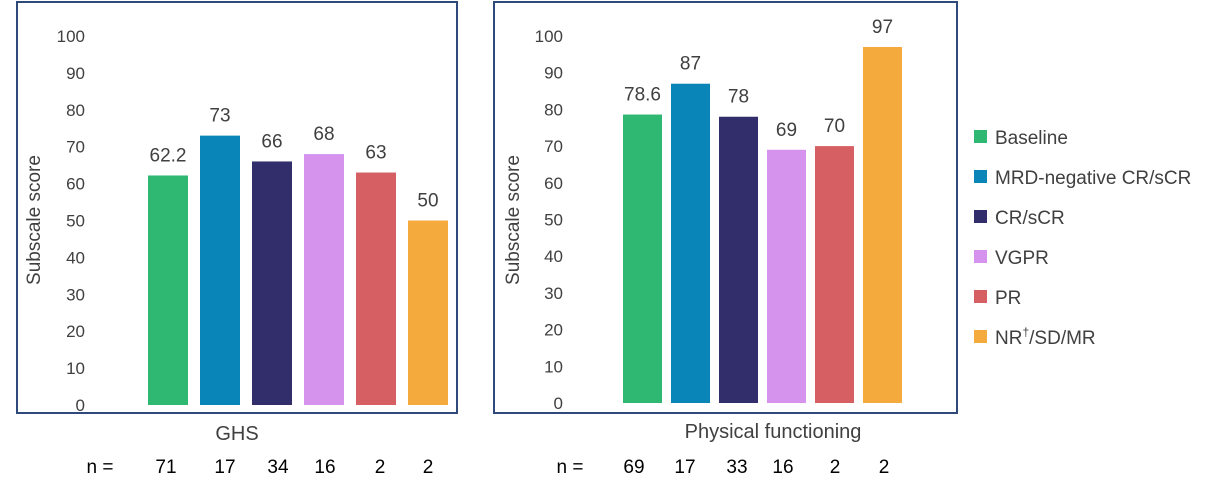 This screenshot has height=496, width=1220. I want to click on legend-entry: VGPR, so click(1022, 258).